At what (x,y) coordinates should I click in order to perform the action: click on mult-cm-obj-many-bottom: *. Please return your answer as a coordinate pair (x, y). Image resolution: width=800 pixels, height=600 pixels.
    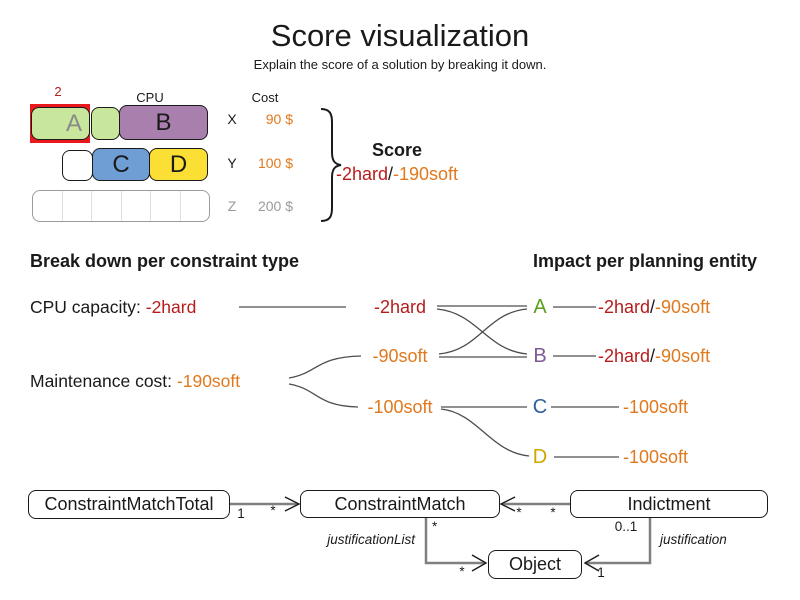
    Looking at the image, I should click on (462, 571).